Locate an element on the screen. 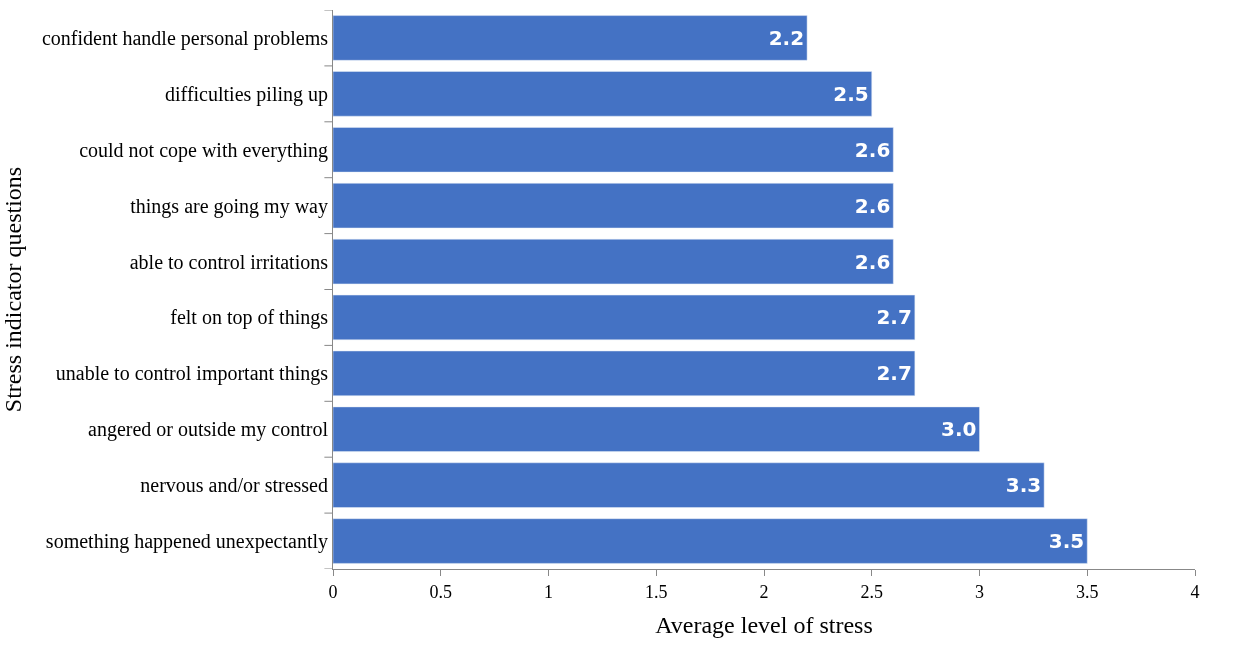 The width and height of the screenshot is (1235, 649). x-tick-label: 0 is located at coordinates (333, 591).